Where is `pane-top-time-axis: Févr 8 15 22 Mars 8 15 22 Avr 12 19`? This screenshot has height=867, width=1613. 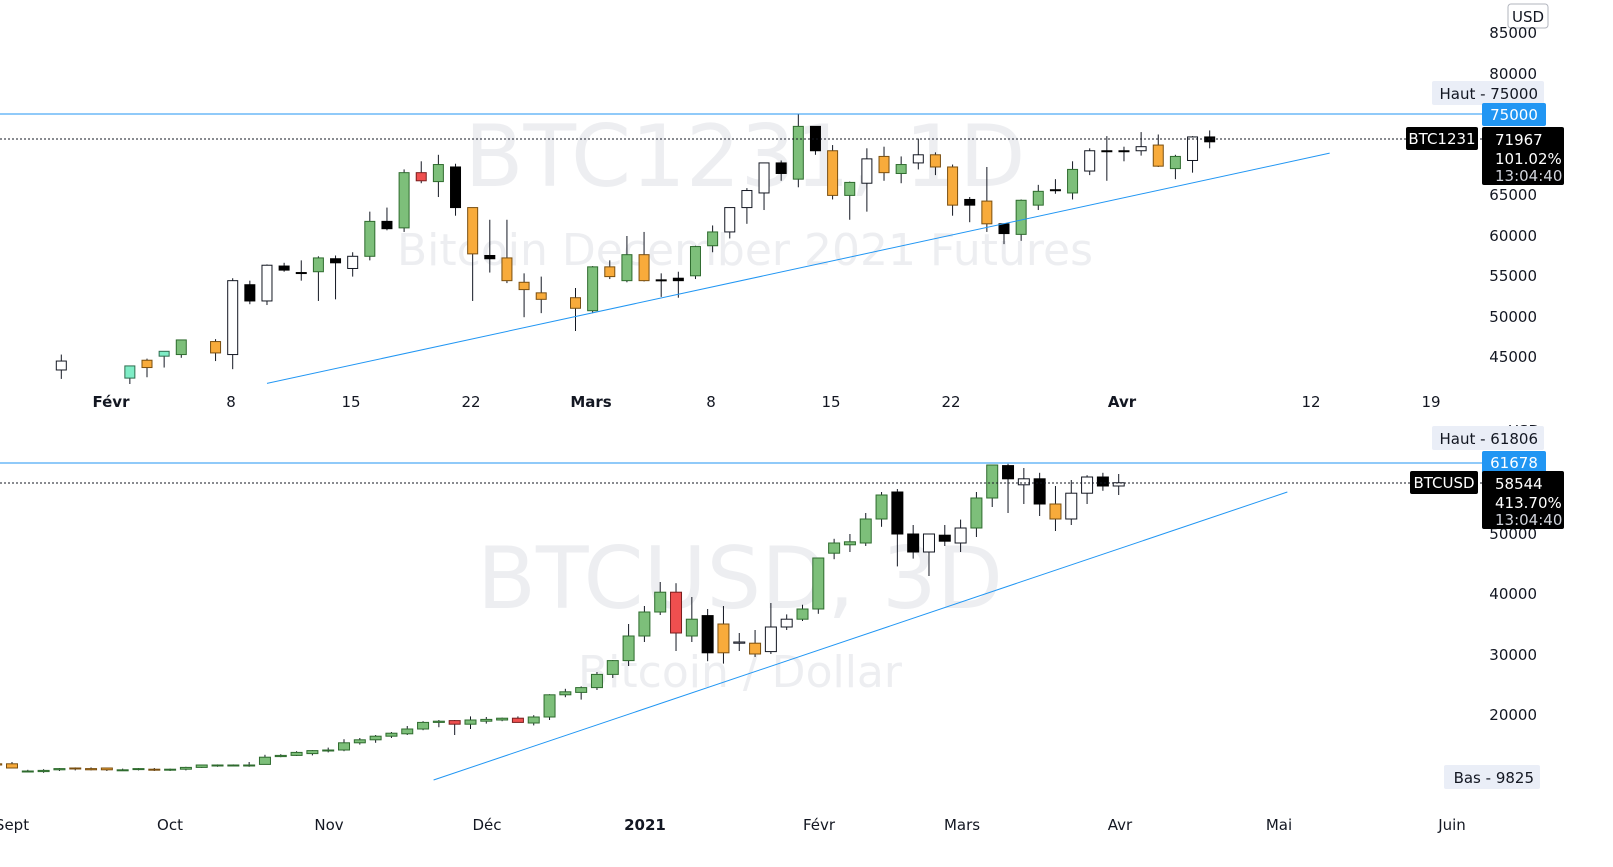 pane-top-time-axis: Févr 8 15 22 Mars 8 15 22 Avr 12 19 is located at coordinates (767, 402).